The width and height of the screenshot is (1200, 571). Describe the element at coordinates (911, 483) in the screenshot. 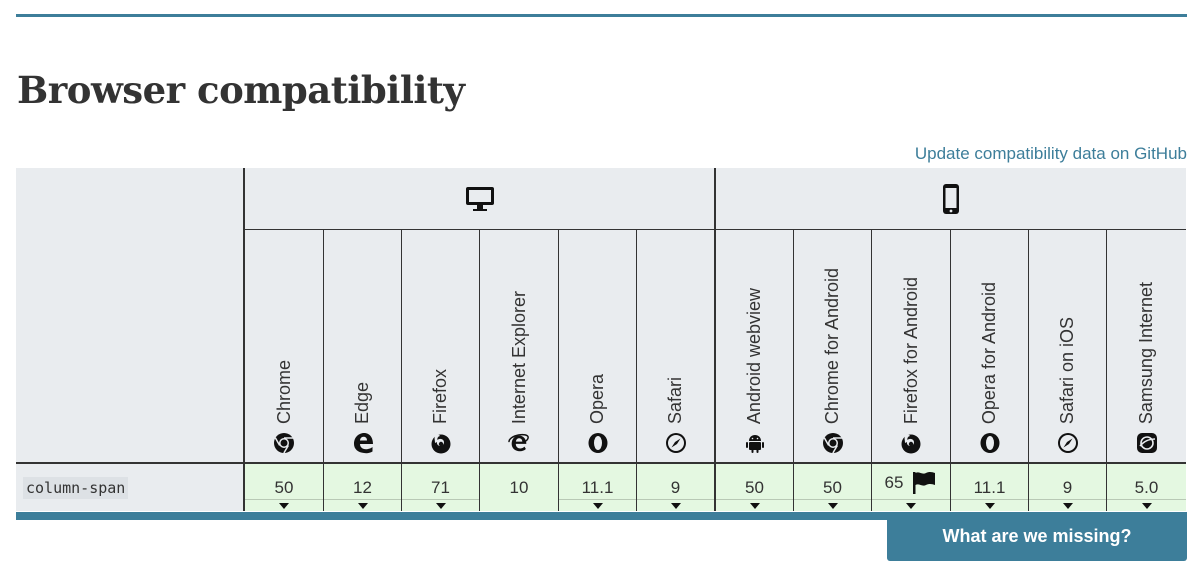

I see `support-version-row: 65` at that location.